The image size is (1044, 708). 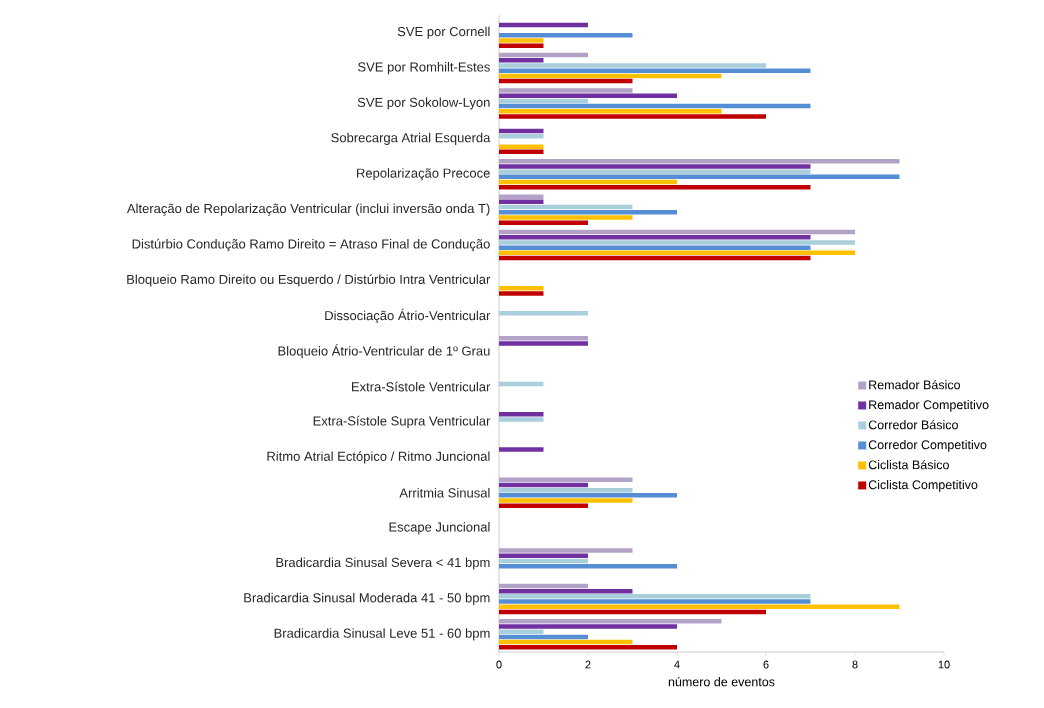 What do you see at coordinates (402, 422) in the screenshot?
I see `y-tick-label: Extra-Sístole Supra Ventricular` at bounding box center [402, 422].